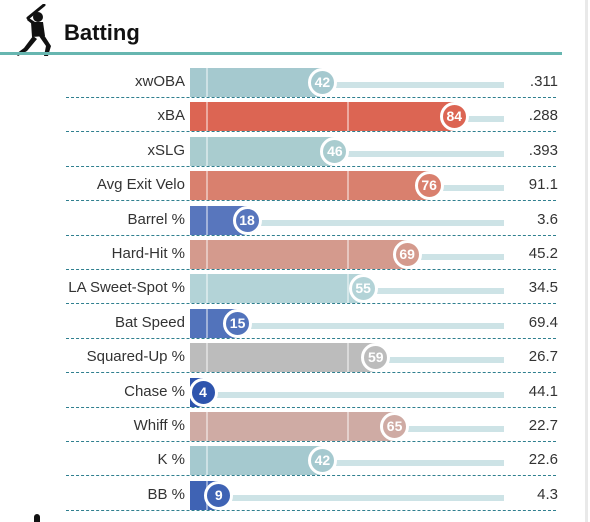 Image resolution: width=590 pixels, height=522 pixels. Describe the element at coordinates (219, 495) in the screenshot. I see `percentile-badge: 9` at that location.